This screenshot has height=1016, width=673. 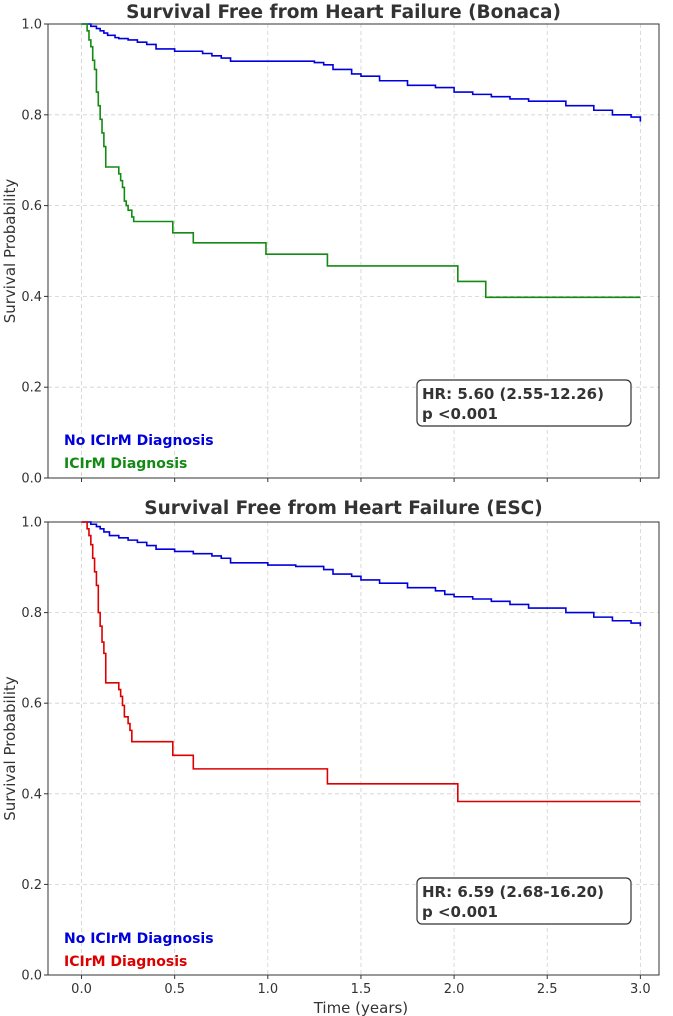 I want to click on x-axis-label: Time (years), so click(x=360, y=1007).